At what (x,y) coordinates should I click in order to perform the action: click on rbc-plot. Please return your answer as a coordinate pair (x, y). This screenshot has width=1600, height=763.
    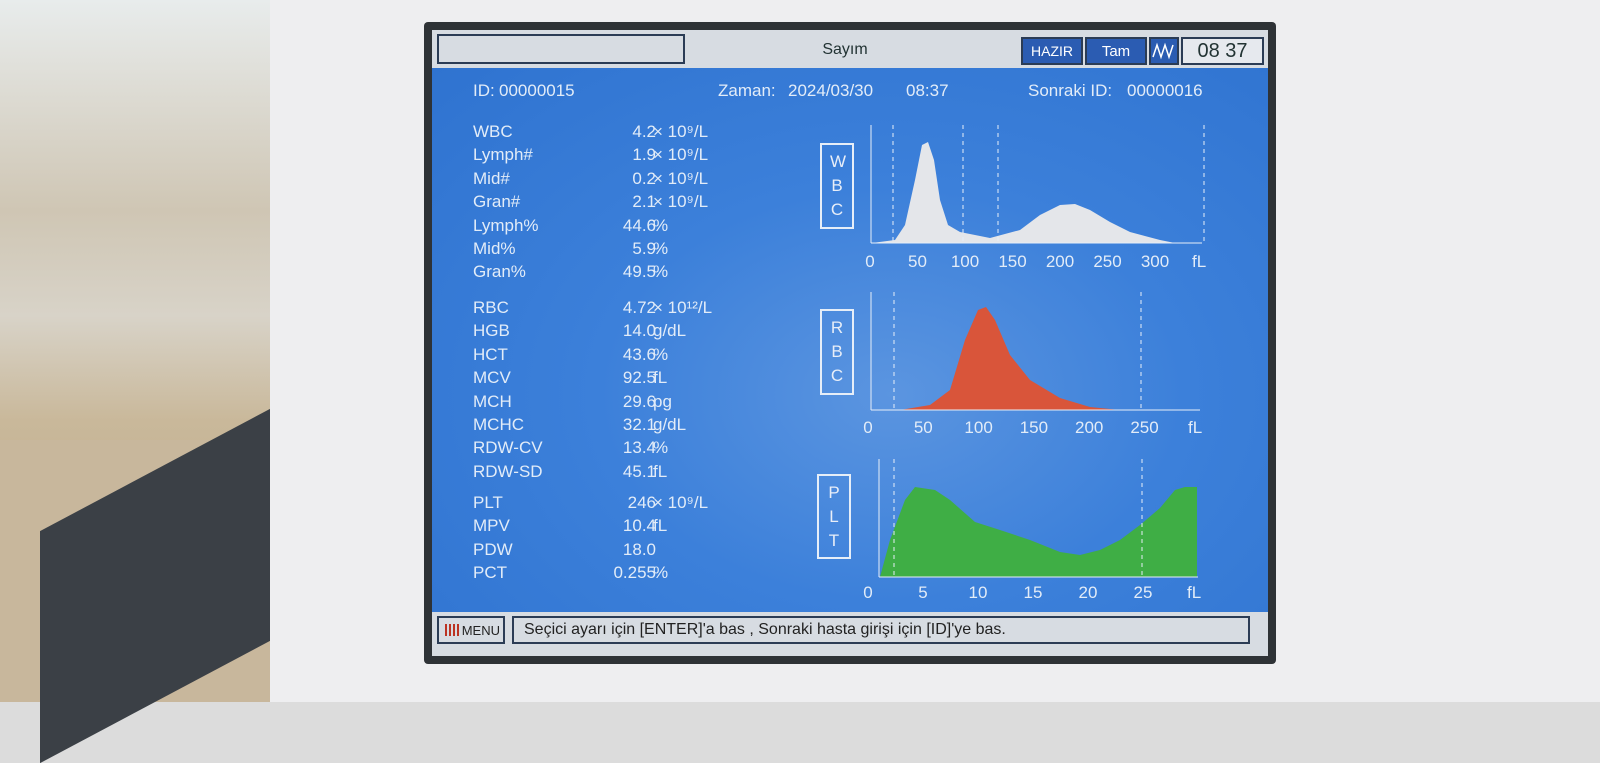
    Looking at the image, I should click on (1035, 351).